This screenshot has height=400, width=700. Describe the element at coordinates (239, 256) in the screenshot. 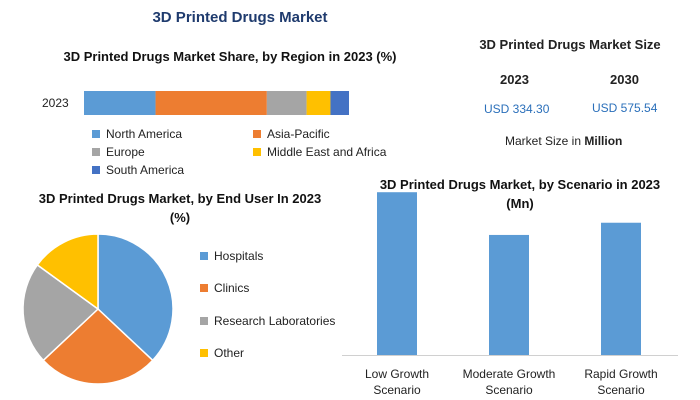

I see `legend-label: Hospitals` at that location.